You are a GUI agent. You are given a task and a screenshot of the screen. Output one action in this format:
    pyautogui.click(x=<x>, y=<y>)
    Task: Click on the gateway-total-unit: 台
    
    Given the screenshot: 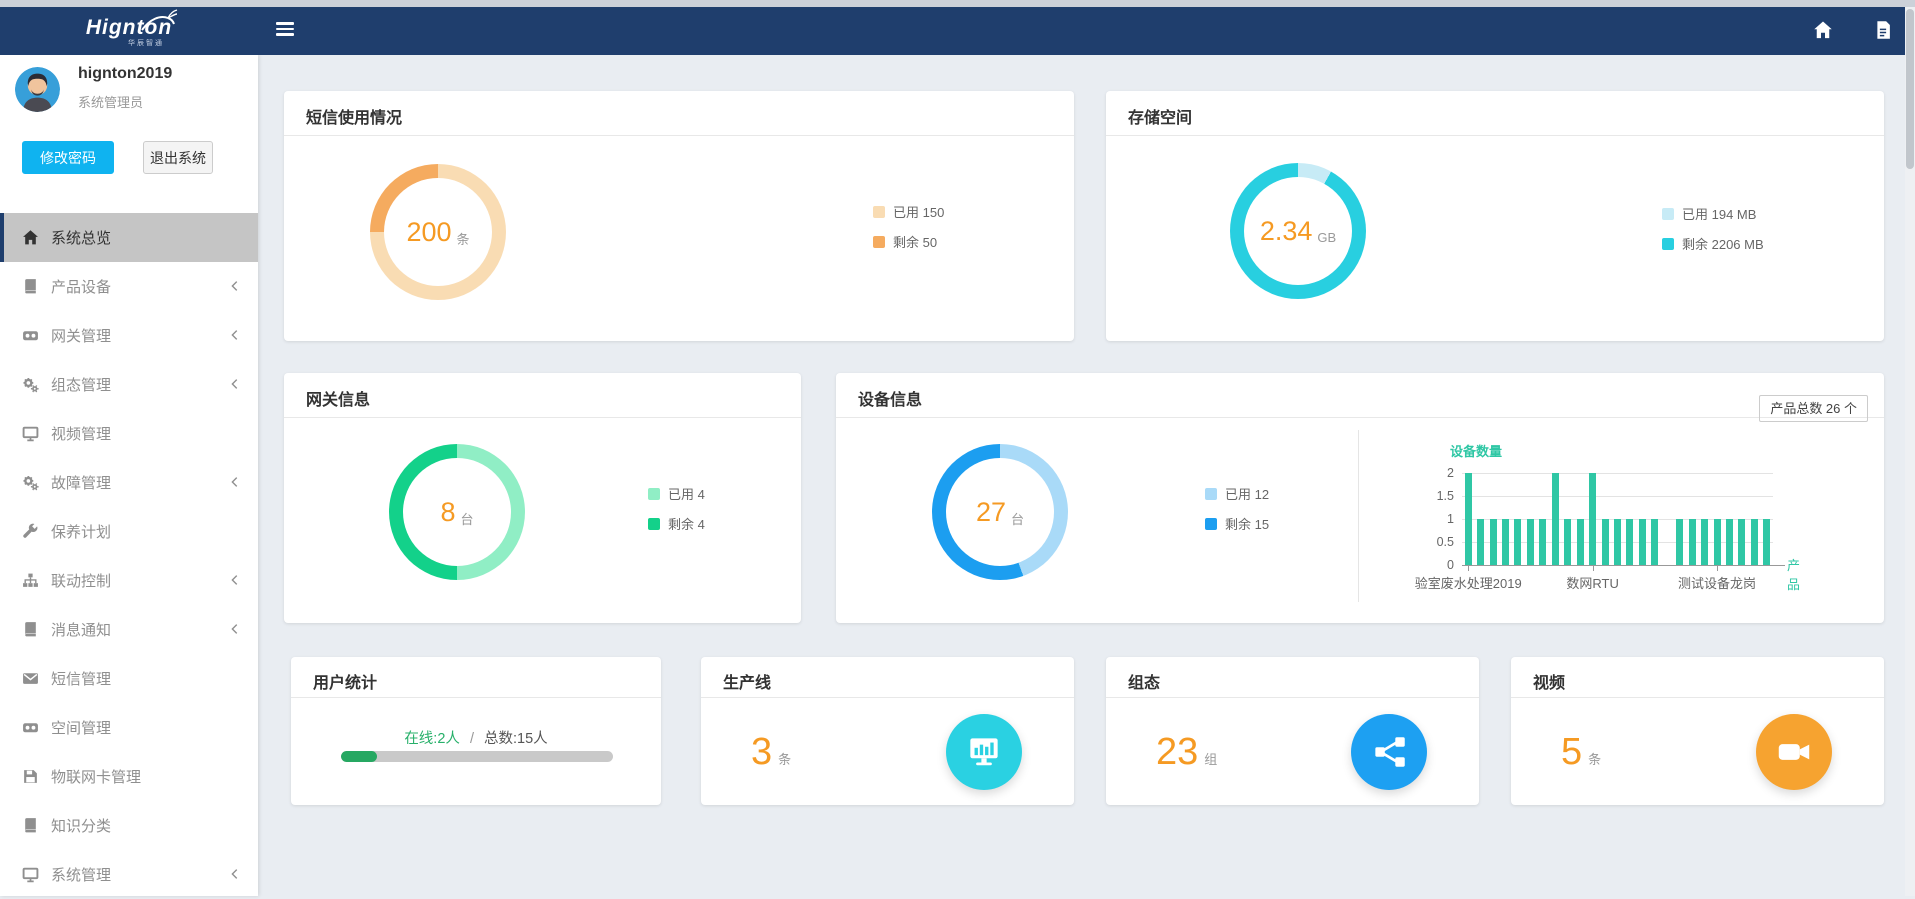 What is the action you would take?
    pyautogui.click(x=467, y=519)
    